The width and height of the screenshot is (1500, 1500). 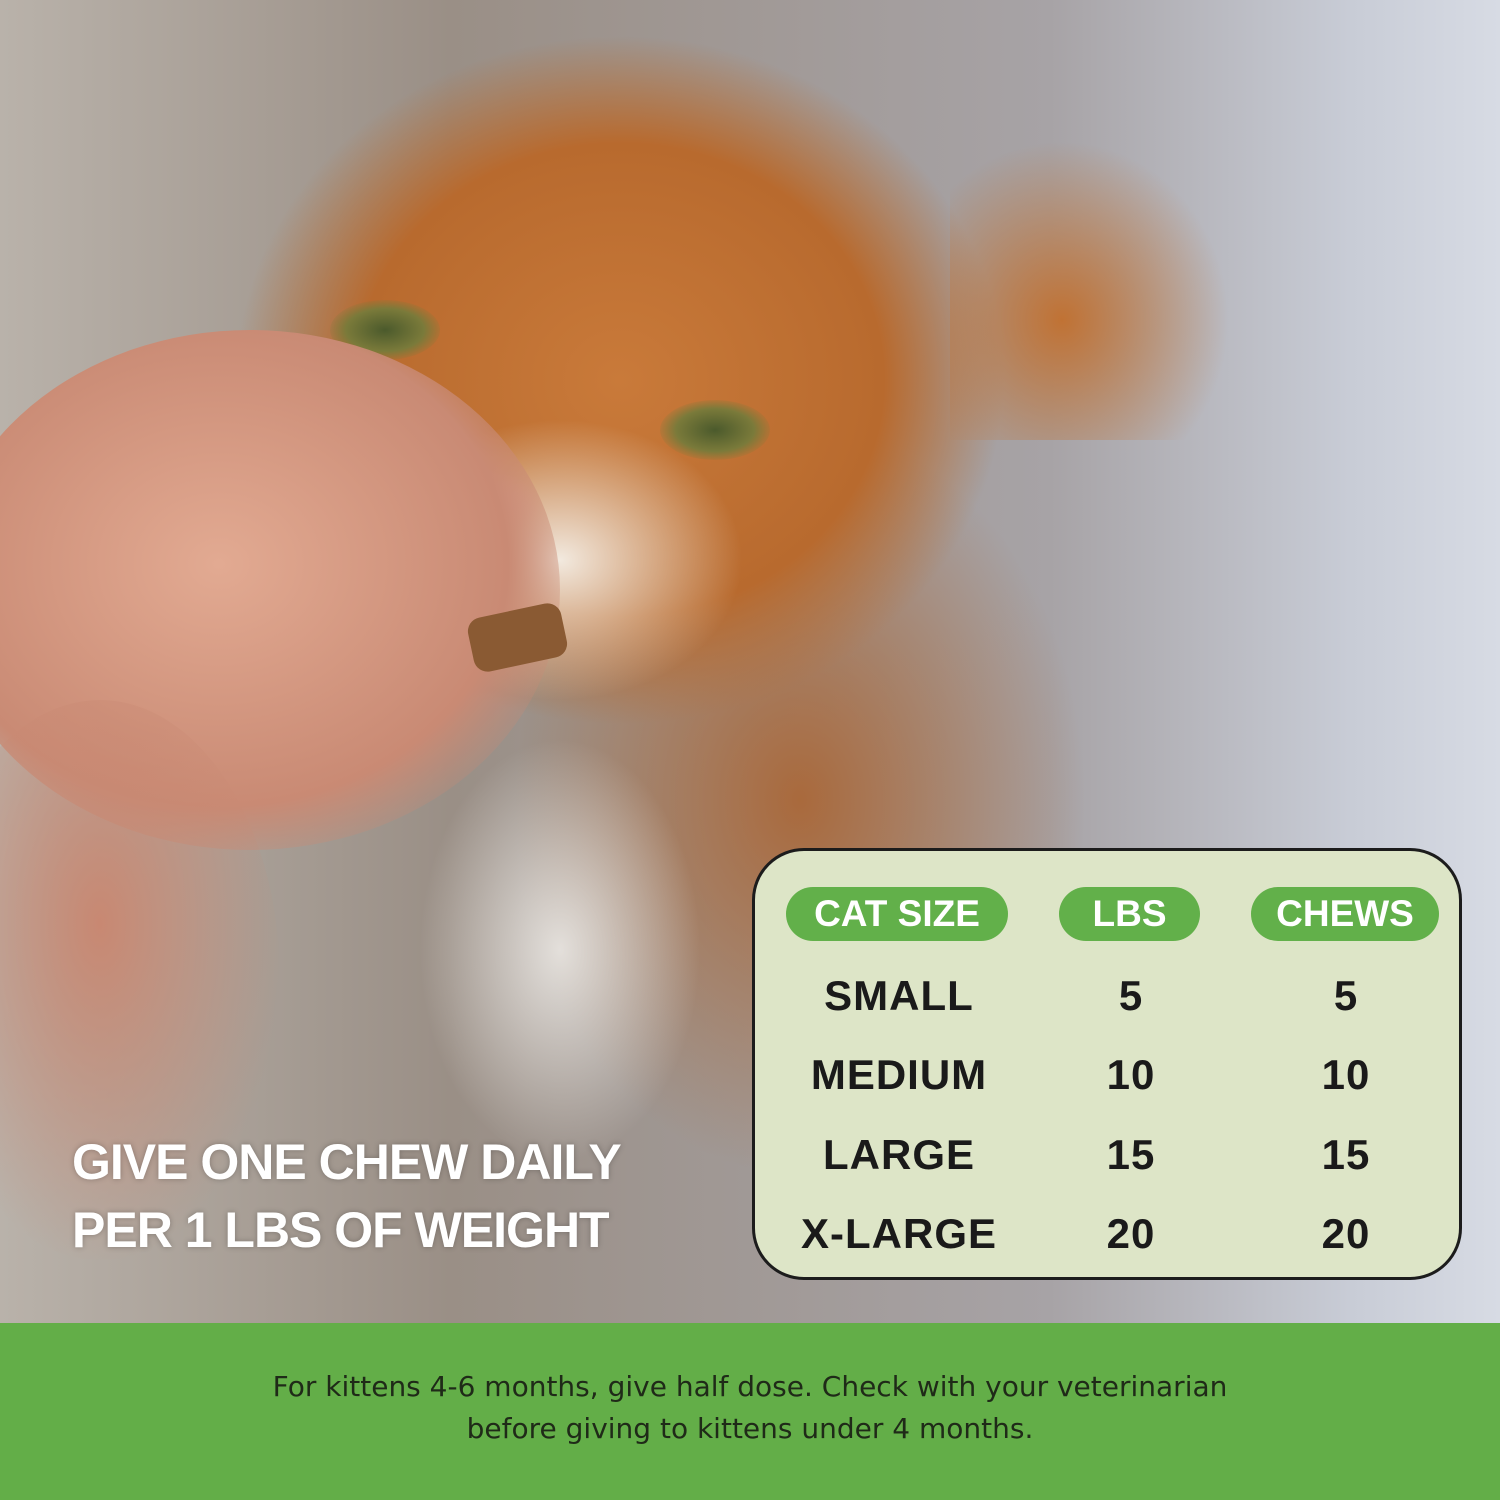 I want to click on dosage-headline: GIVE ONE CHEW DAILY PER 1 LBS OF WEIGHT, so click(x=347, y=1196).